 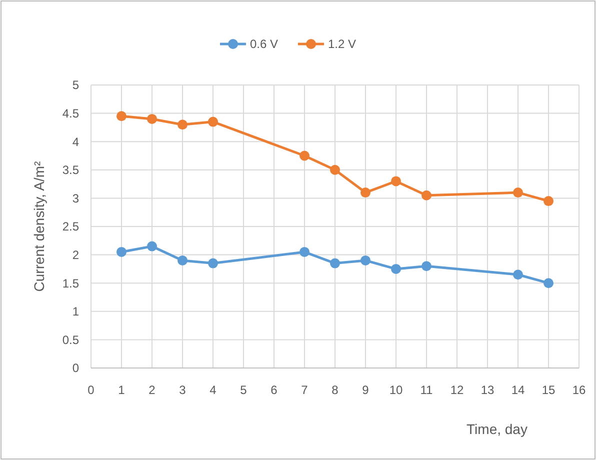 I want to click on x-tick-label: 12, so click(x=457, y=390).